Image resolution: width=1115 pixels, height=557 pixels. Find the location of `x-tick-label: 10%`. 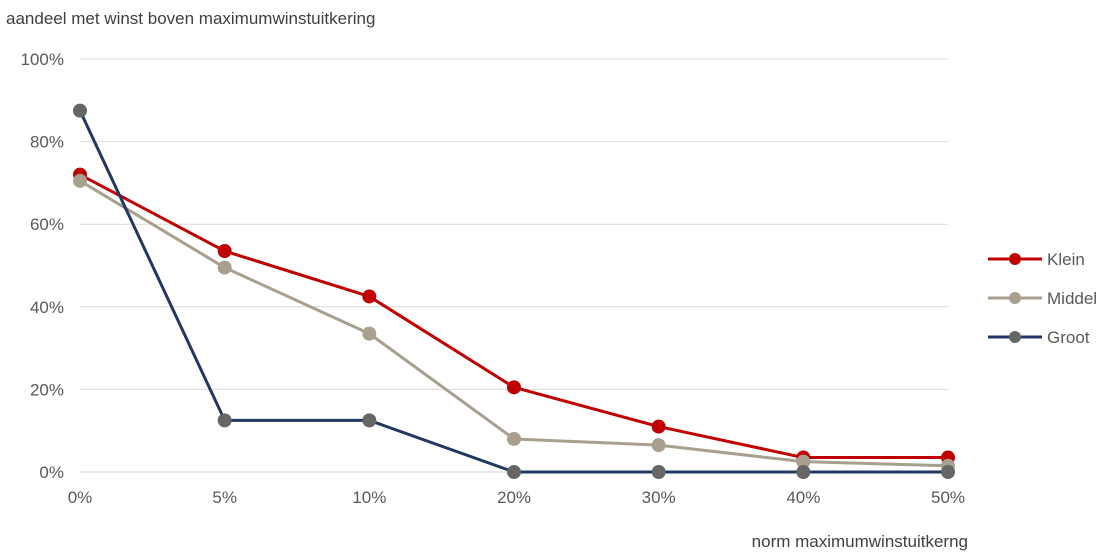

x-tick-label: 10% is located at coordinates (369, 497).